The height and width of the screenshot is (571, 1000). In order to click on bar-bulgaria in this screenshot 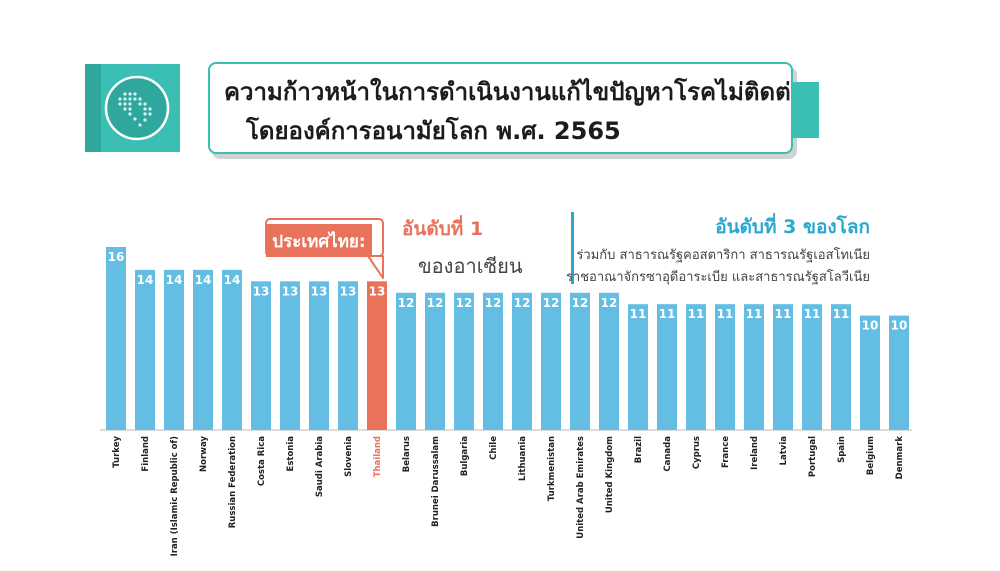, I will do `click(464, 361)`.